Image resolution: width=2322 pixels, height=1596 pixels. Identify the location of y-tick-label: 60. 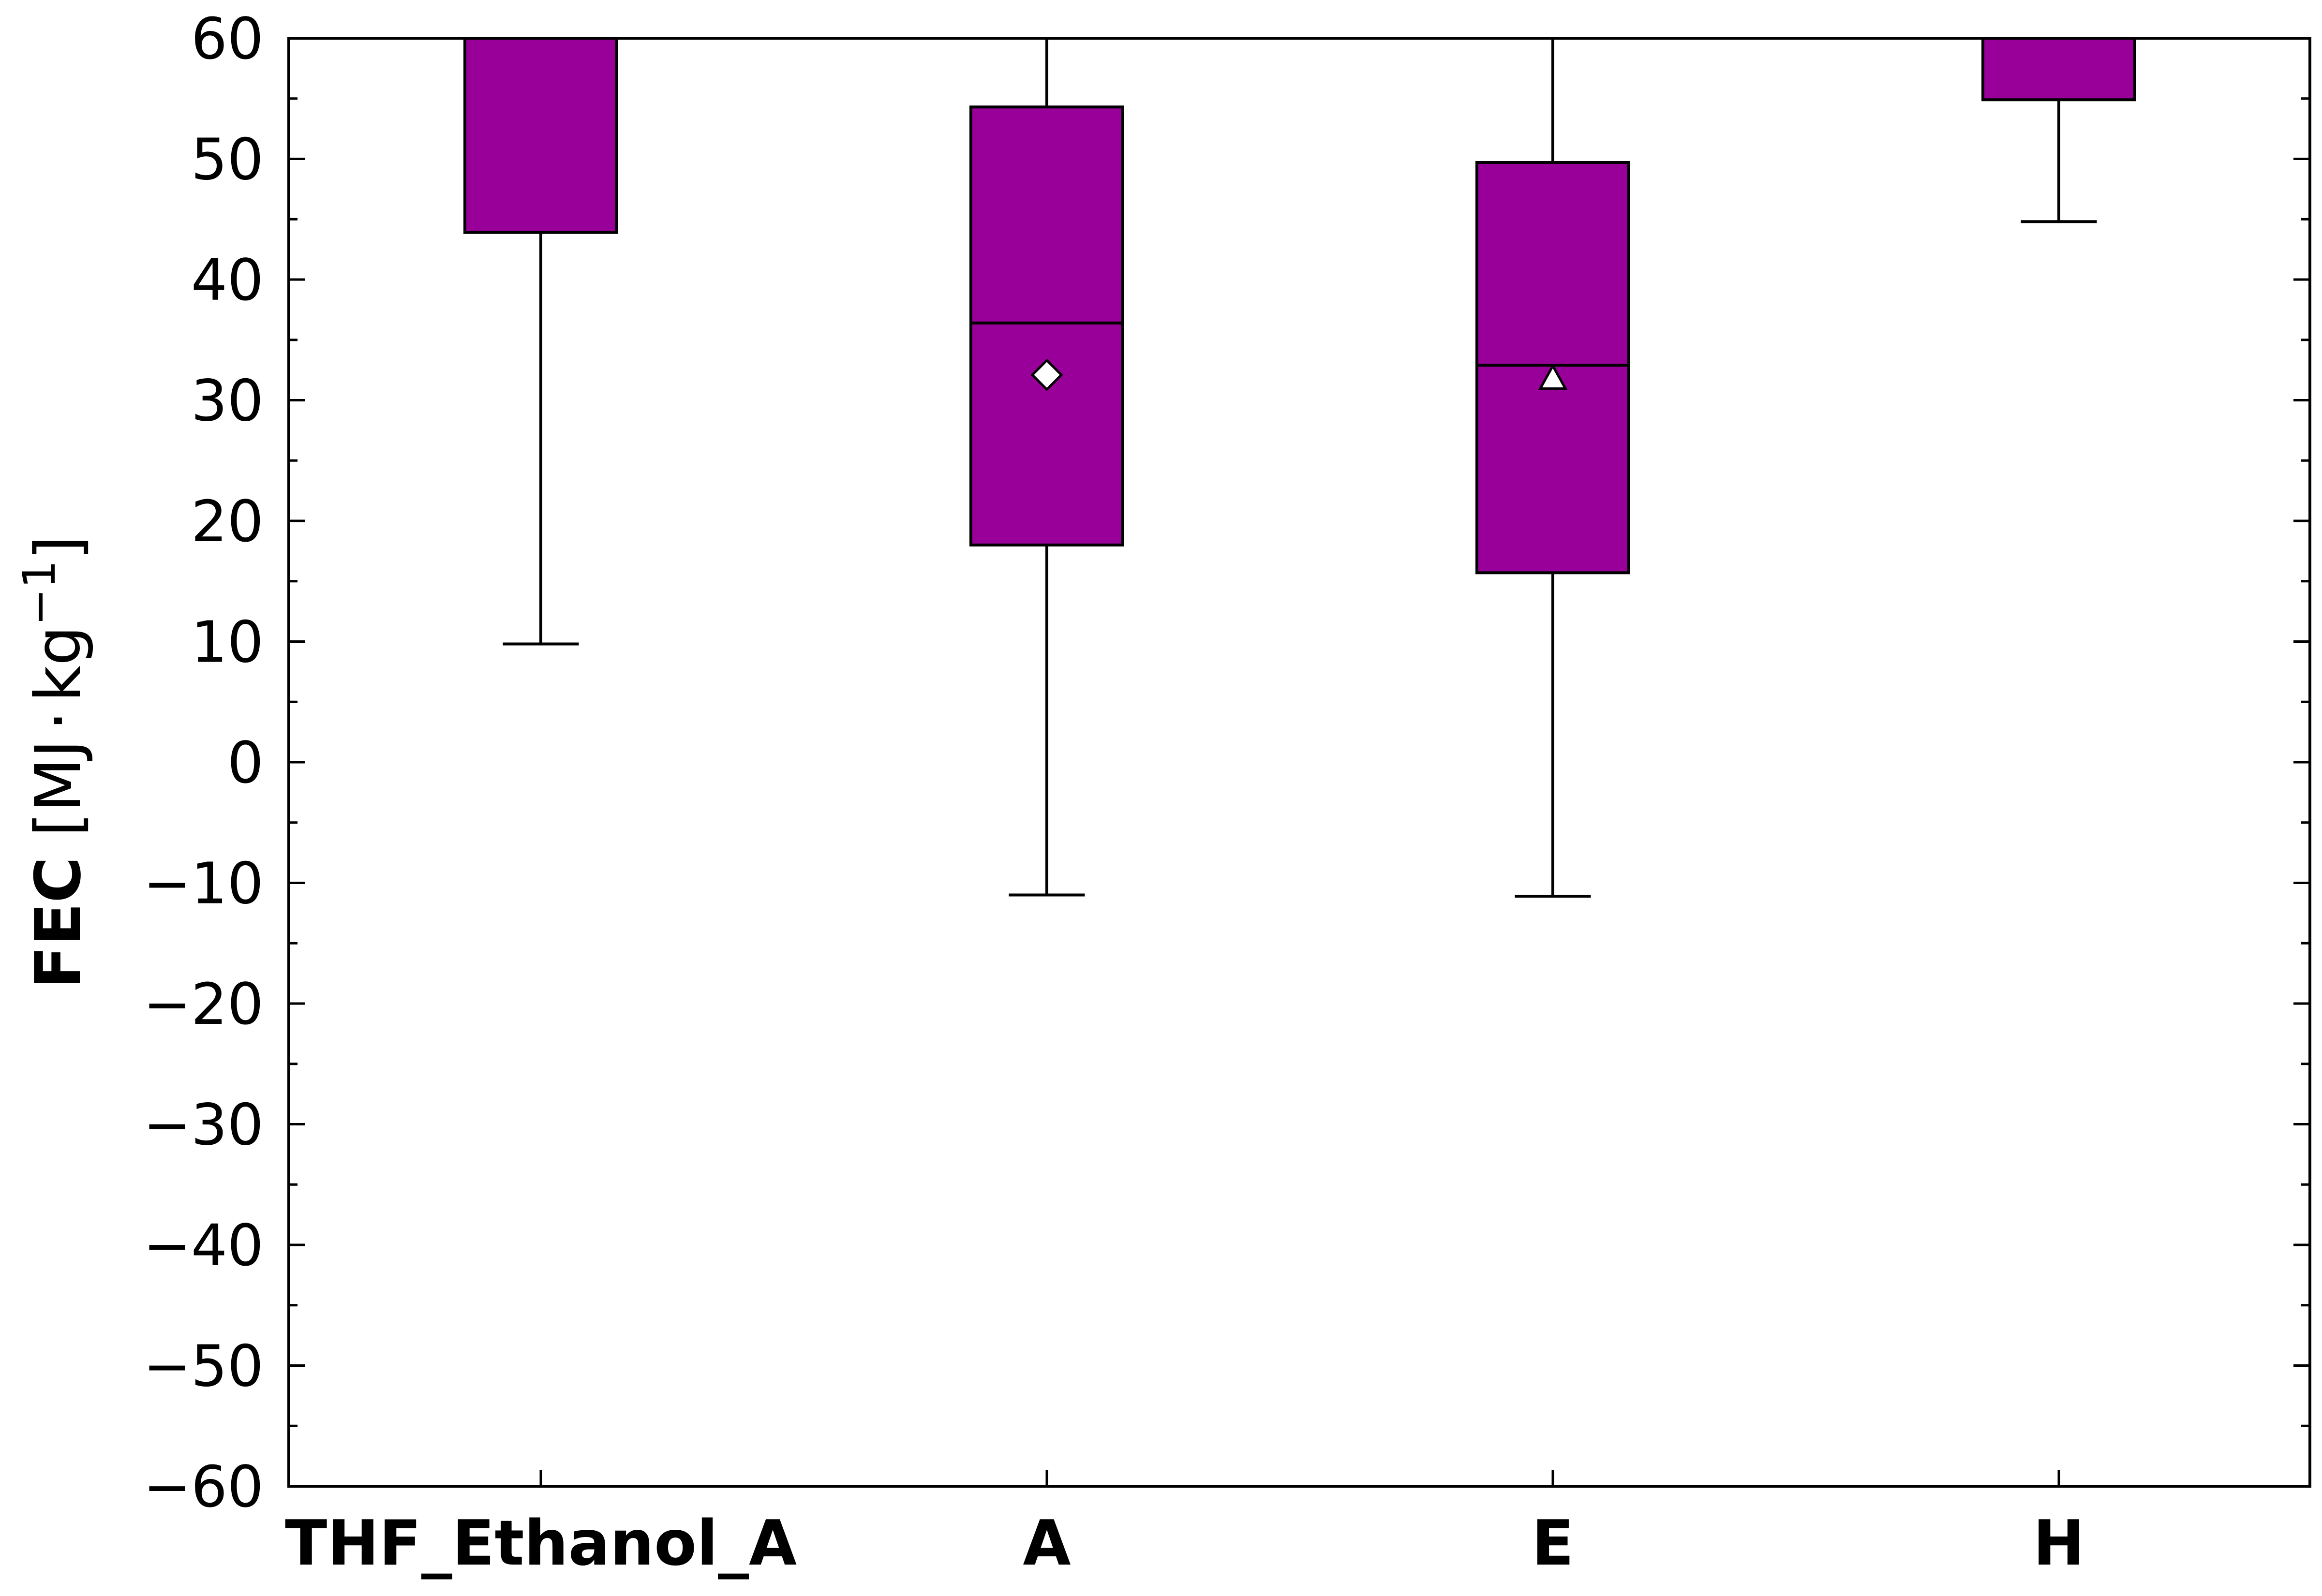
(227, 38).